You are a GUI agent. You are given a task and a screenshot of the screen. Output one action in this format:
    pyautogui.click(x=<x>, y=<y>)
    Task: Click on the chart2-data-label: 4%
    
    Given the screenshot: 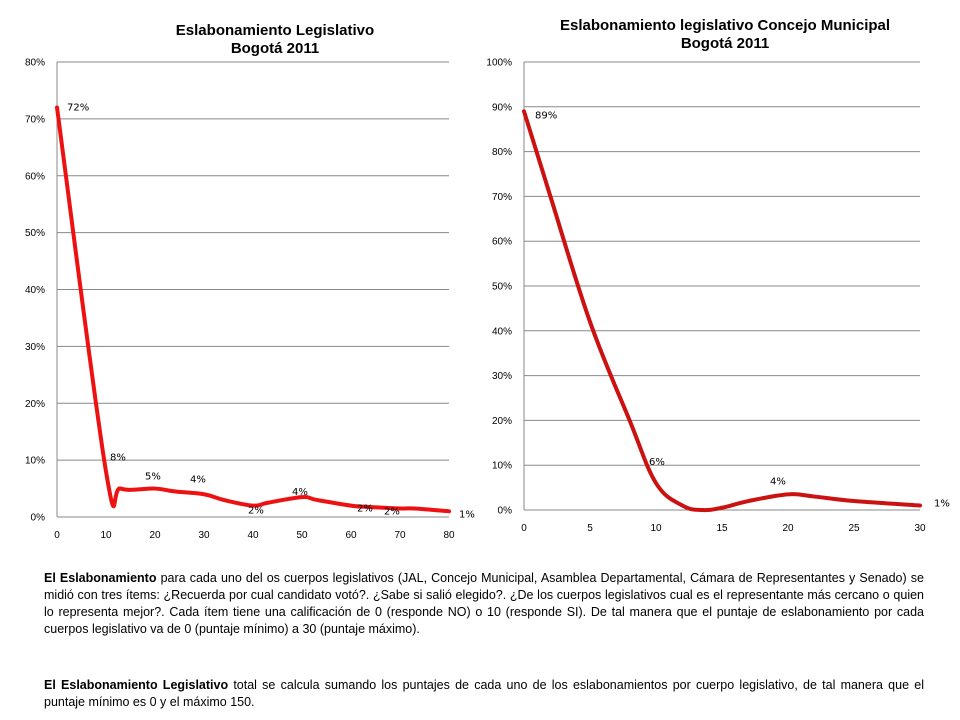 What is the action you would take?
    pyautogui.click(x=778, y=481)
    